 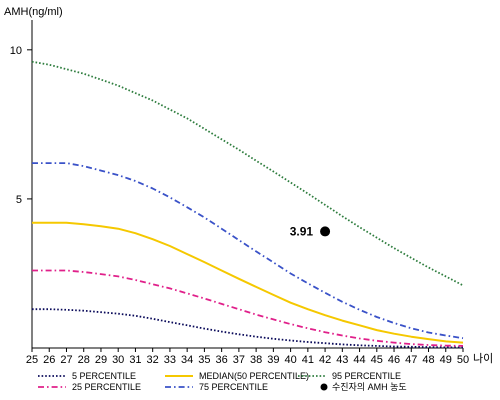 What do you see at coordinates (33, 12) in the screenshot?
I see `y-axis-title: AMH(ng/ml)` at bounding box center [33, 12].